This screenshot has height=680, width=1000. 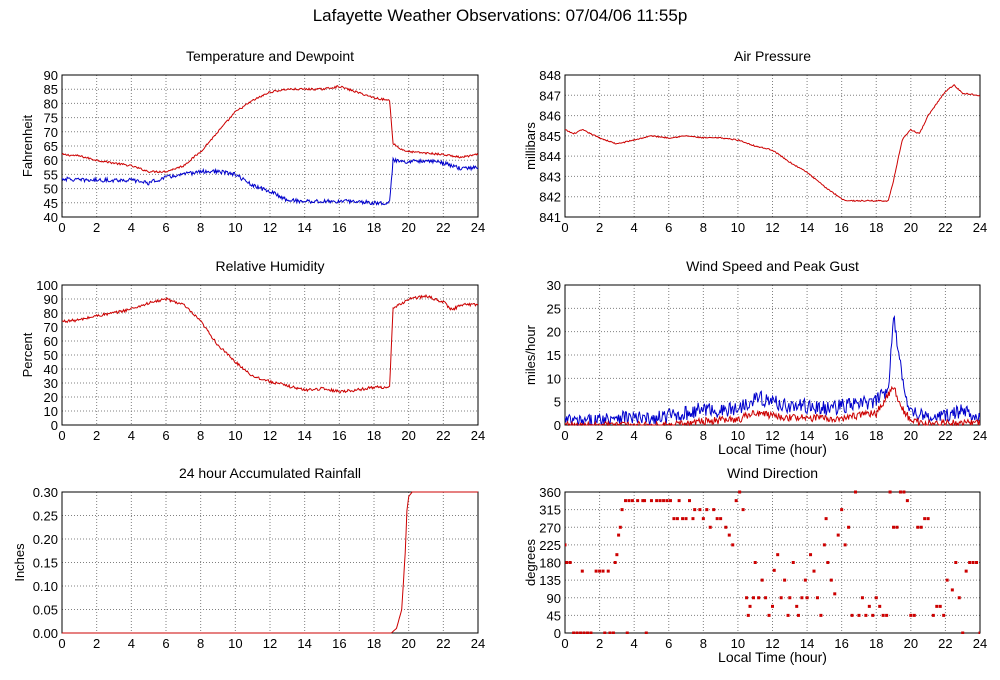 I want to click on y-tick-label: 0.15, so click(x=45, y=563).